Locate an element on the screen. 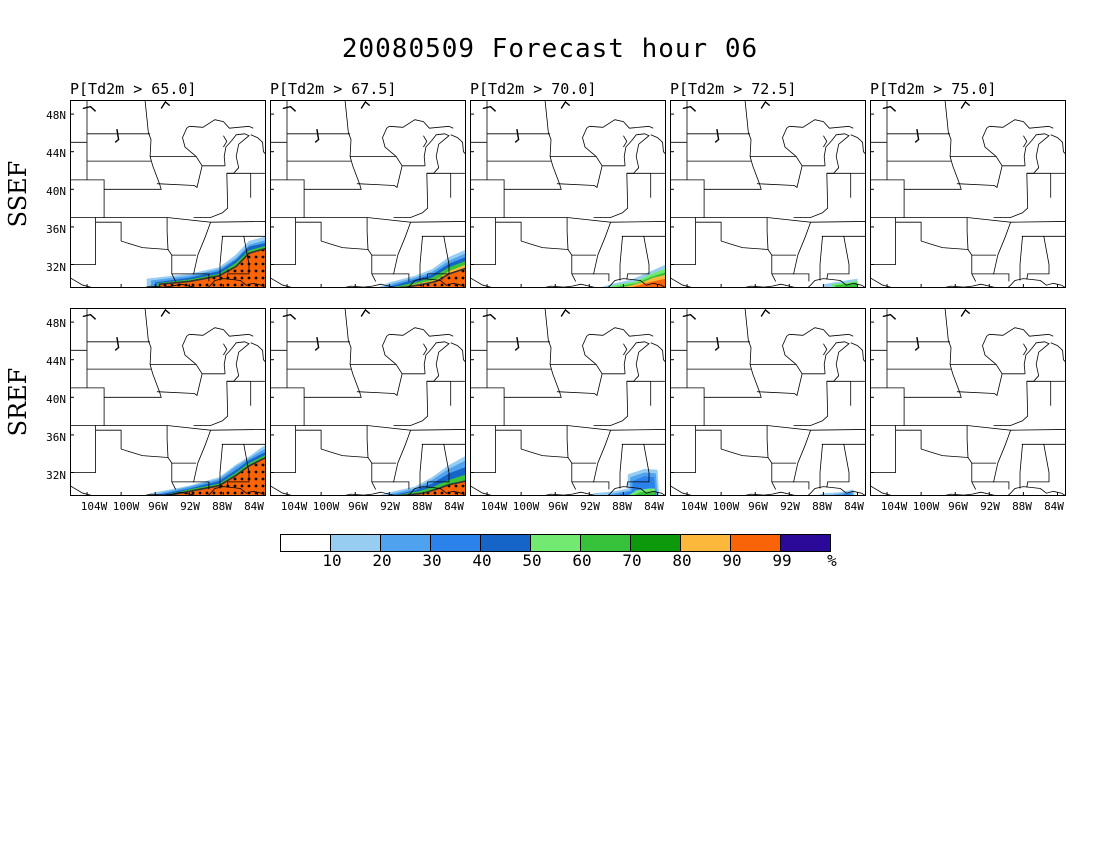 Image resolution: width=1100 pixels, height=850 pixels. colorbar-label-60: 60 is located at coordinates (582, 560).